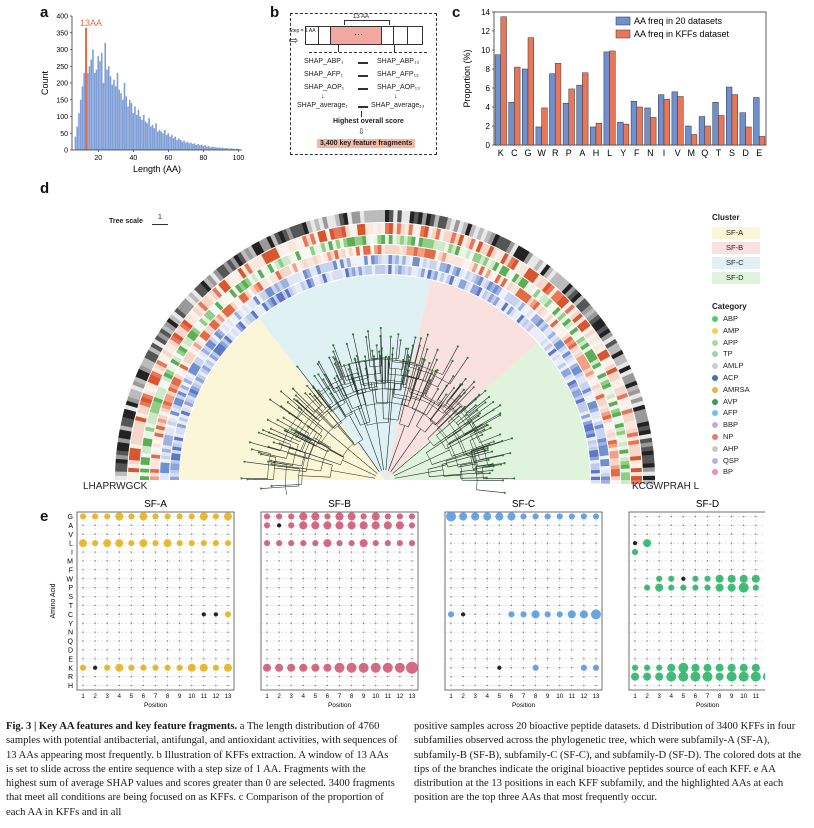 The width and height of the screenshot is (814, 828). What do you see at coordinates (399, 525) in the screenshot?
I see `aa-dot-A` at bounding box center [399, 525].